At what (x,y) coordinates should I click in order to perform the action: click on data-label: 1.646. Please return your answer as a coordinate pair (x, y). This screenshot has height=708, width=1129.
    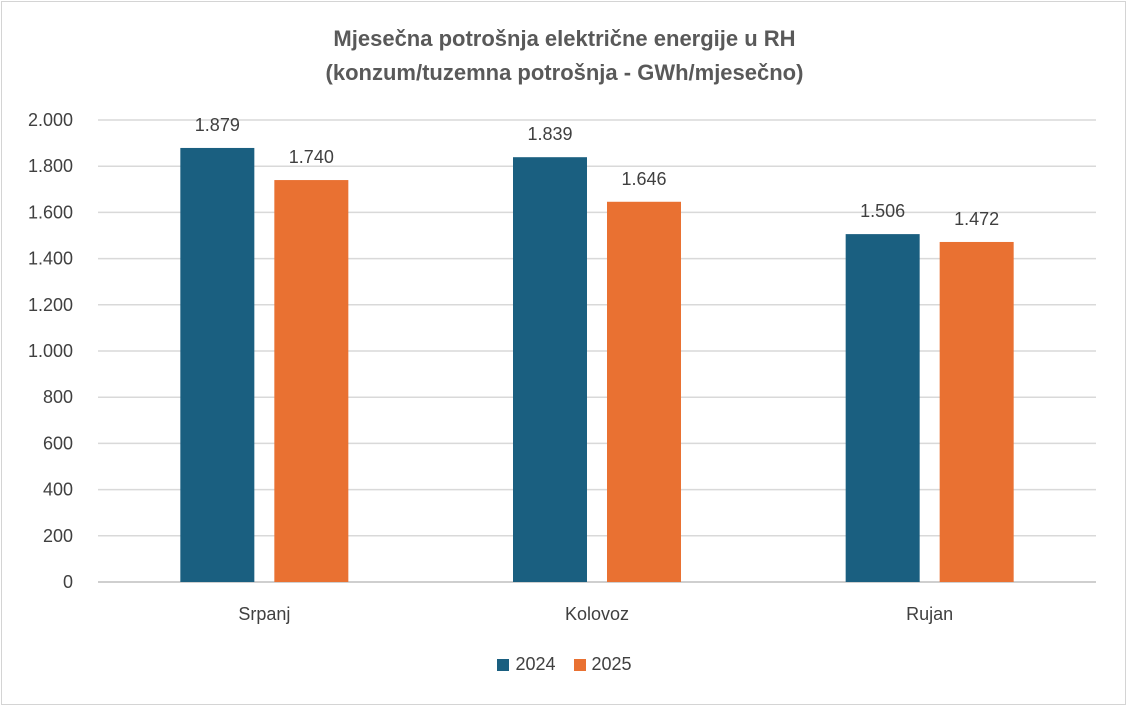
    Looking at the image, I should click on (643, 179).